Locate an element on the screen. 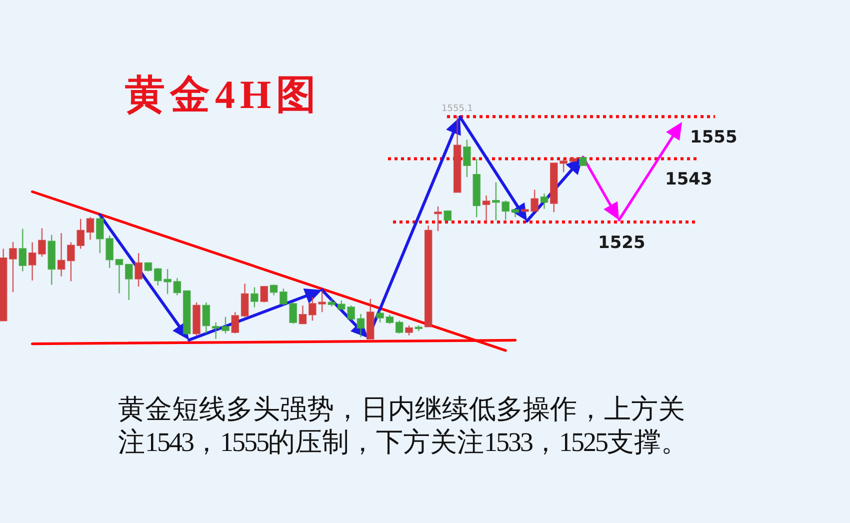 This screenshot has height=523, width=850. line-note: 1543 is located at coordinates (688, 180).